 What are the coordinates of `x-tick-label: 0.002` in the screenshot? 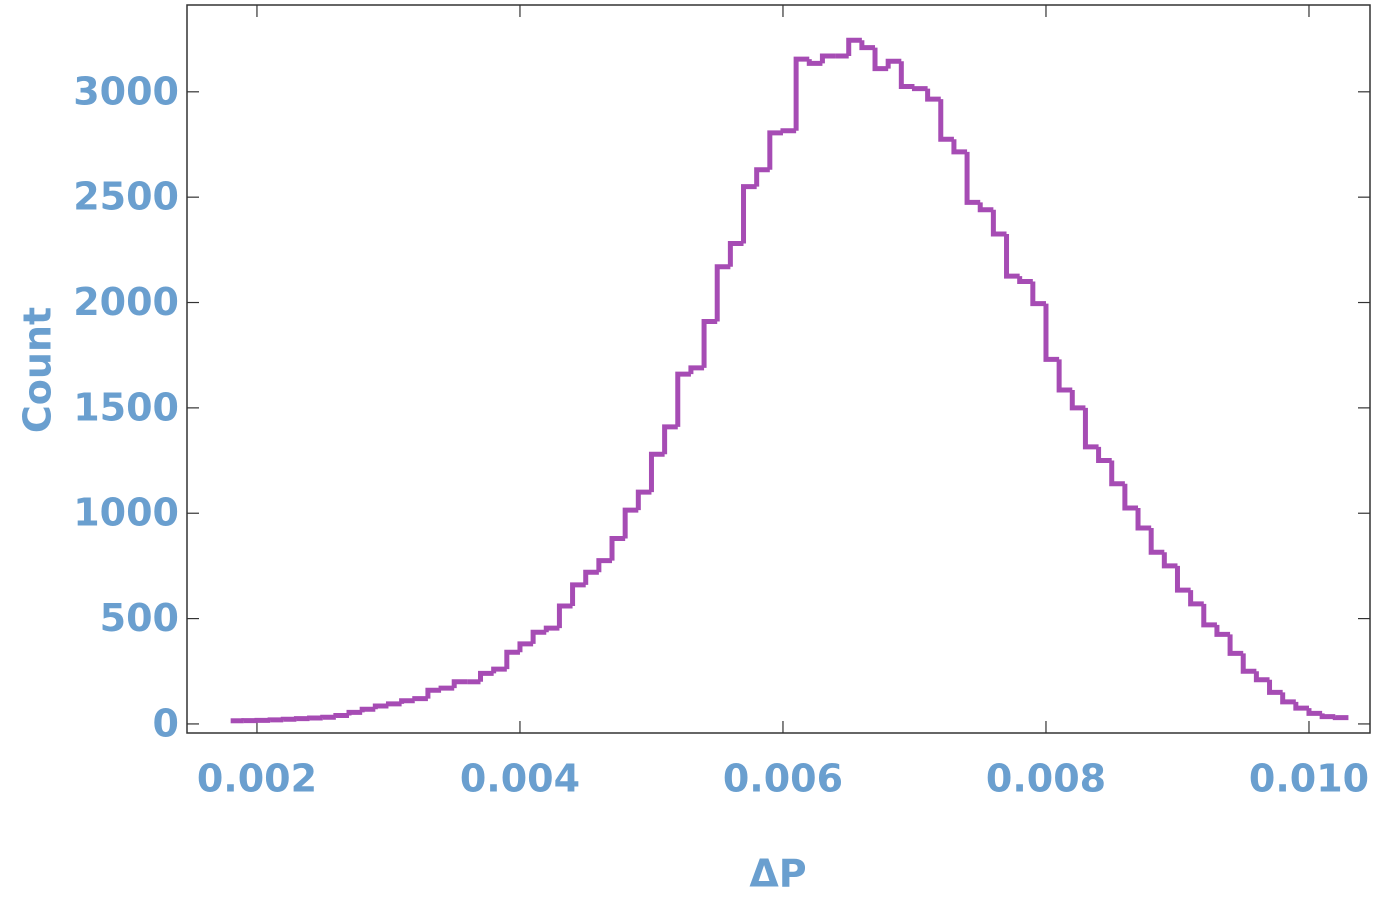 It's located at (257, 779).